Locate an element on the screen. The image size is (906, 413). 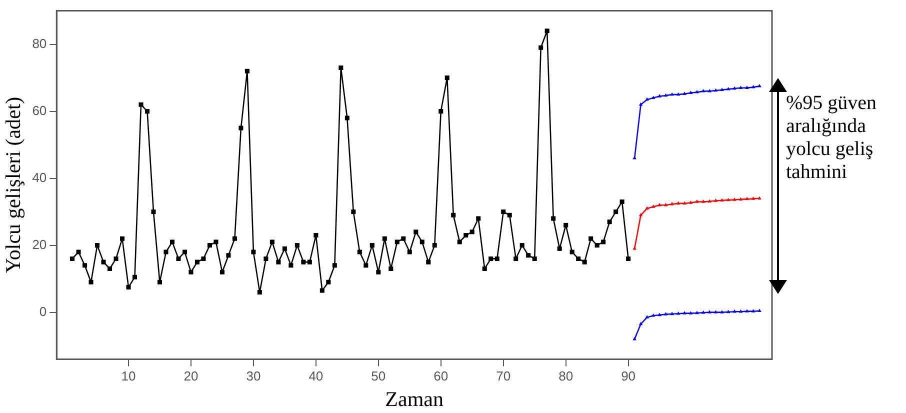
x-axis-title: Zaman is located at coordinates (414, 398).